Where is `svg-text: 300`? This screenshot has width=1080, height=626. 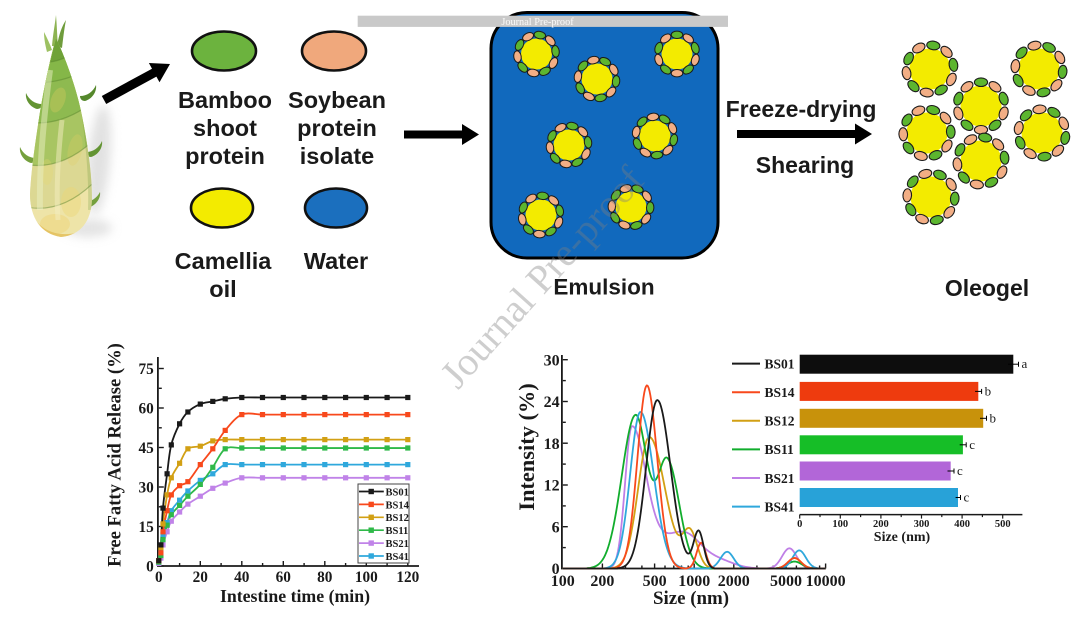 svg-text: 300 is located at coordinates (922, 524).